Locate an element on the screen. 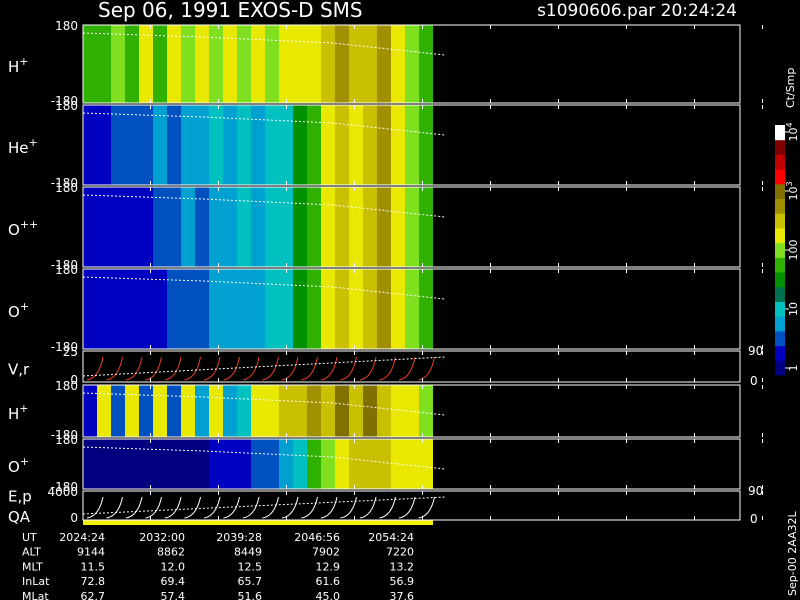  panel-label-sup: ++ is located at coordinates (29, 224).